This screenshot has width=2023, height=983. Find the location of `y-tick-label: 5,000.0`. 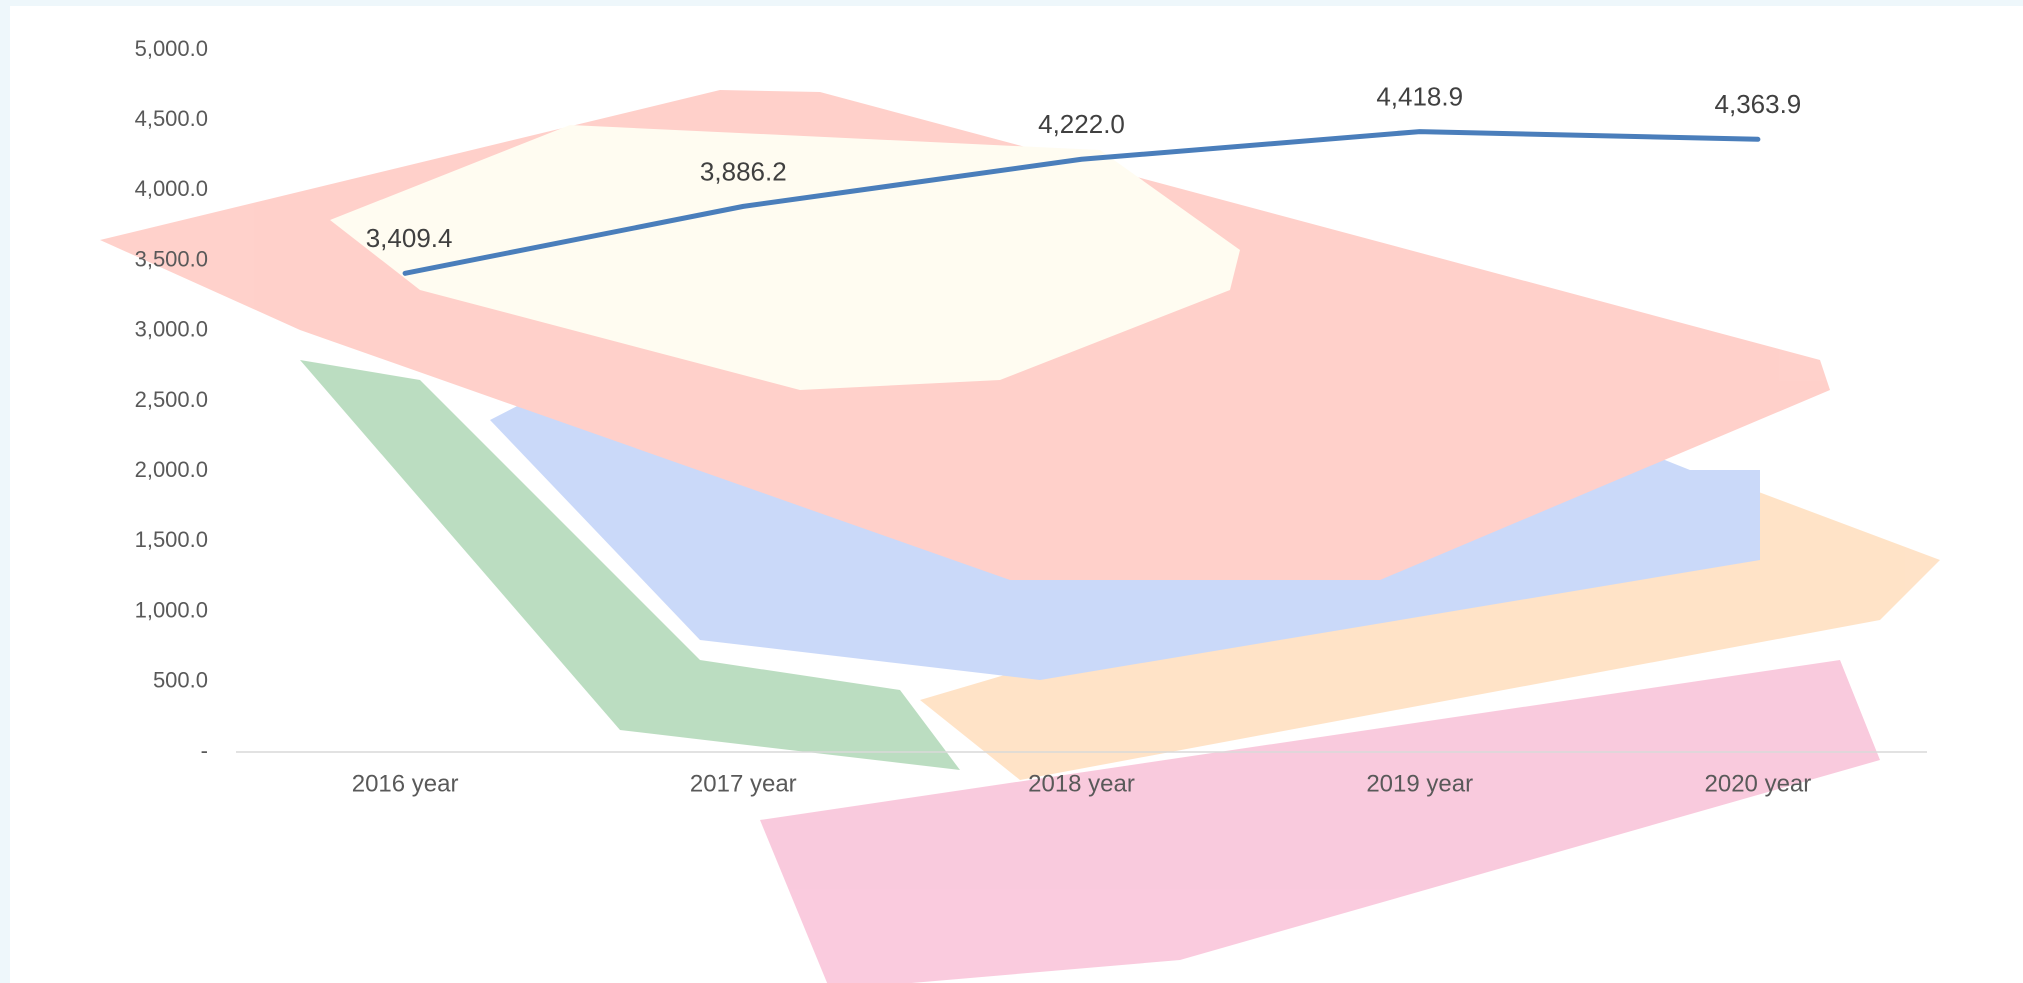

y-tick-label: 5,000.0 is located at coordinates (171, 48).